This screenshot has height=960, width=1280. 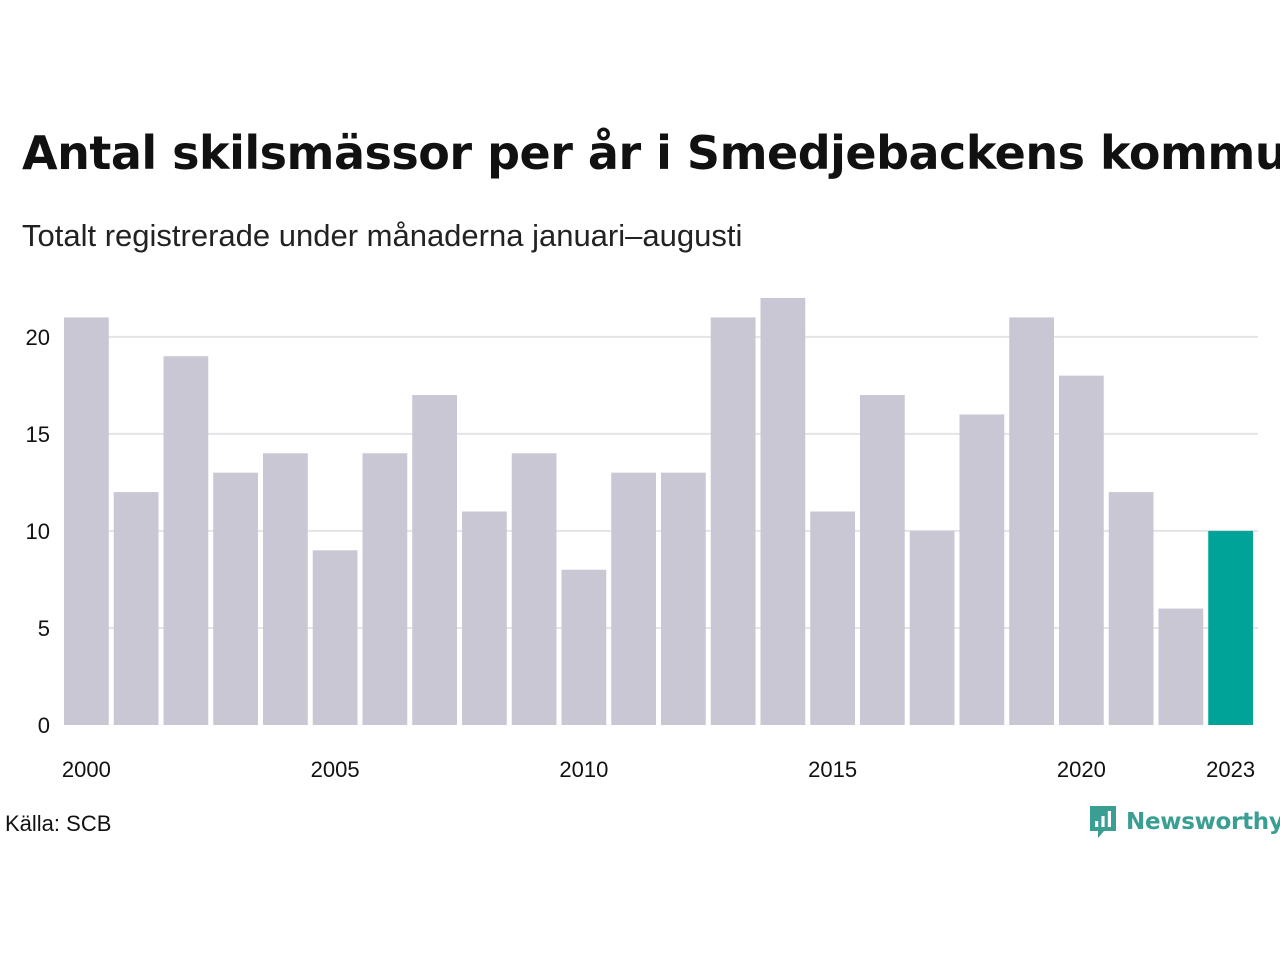 What do you see at coordinates (235, 598) in the screenshot?
I see `bar-2003` at bounding box center [235, 598].